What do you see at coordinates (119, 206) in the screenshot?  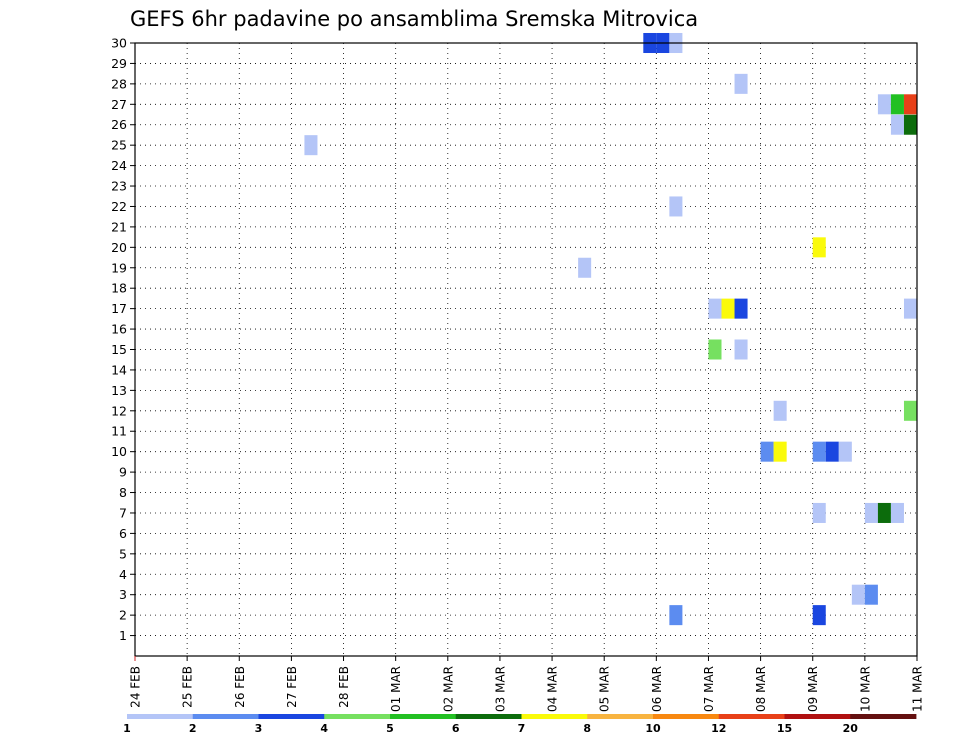 I see `y-tick-label: 22` at bounding box center [119, 206].